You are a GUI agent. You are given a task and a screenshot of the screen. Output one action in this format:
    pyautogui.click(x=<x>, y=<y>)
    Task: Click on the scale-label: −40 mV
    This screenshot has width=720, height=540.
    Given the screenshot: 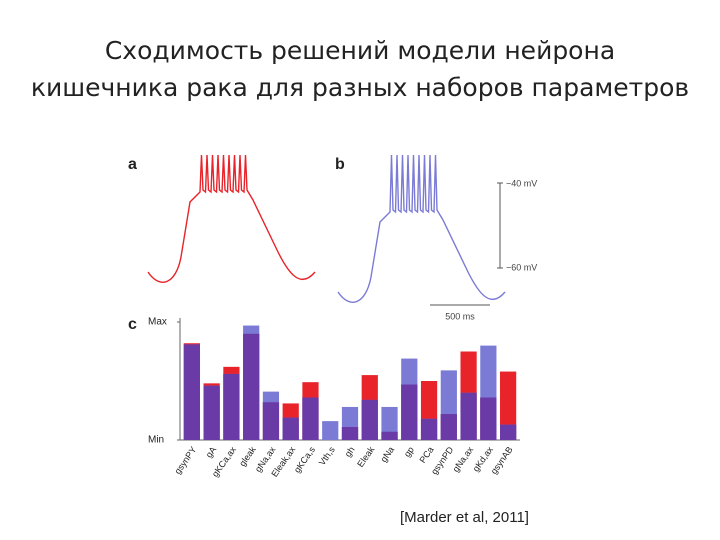 What is the action you would take?
    pyautogui.click(x=521, y=183)
    